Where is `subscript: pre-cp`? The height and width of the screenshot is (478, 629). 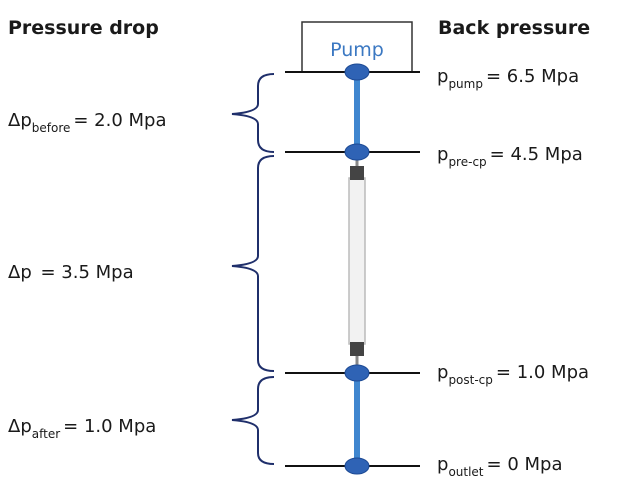
subscript: pre-cp is located at coordinates (467, 162).